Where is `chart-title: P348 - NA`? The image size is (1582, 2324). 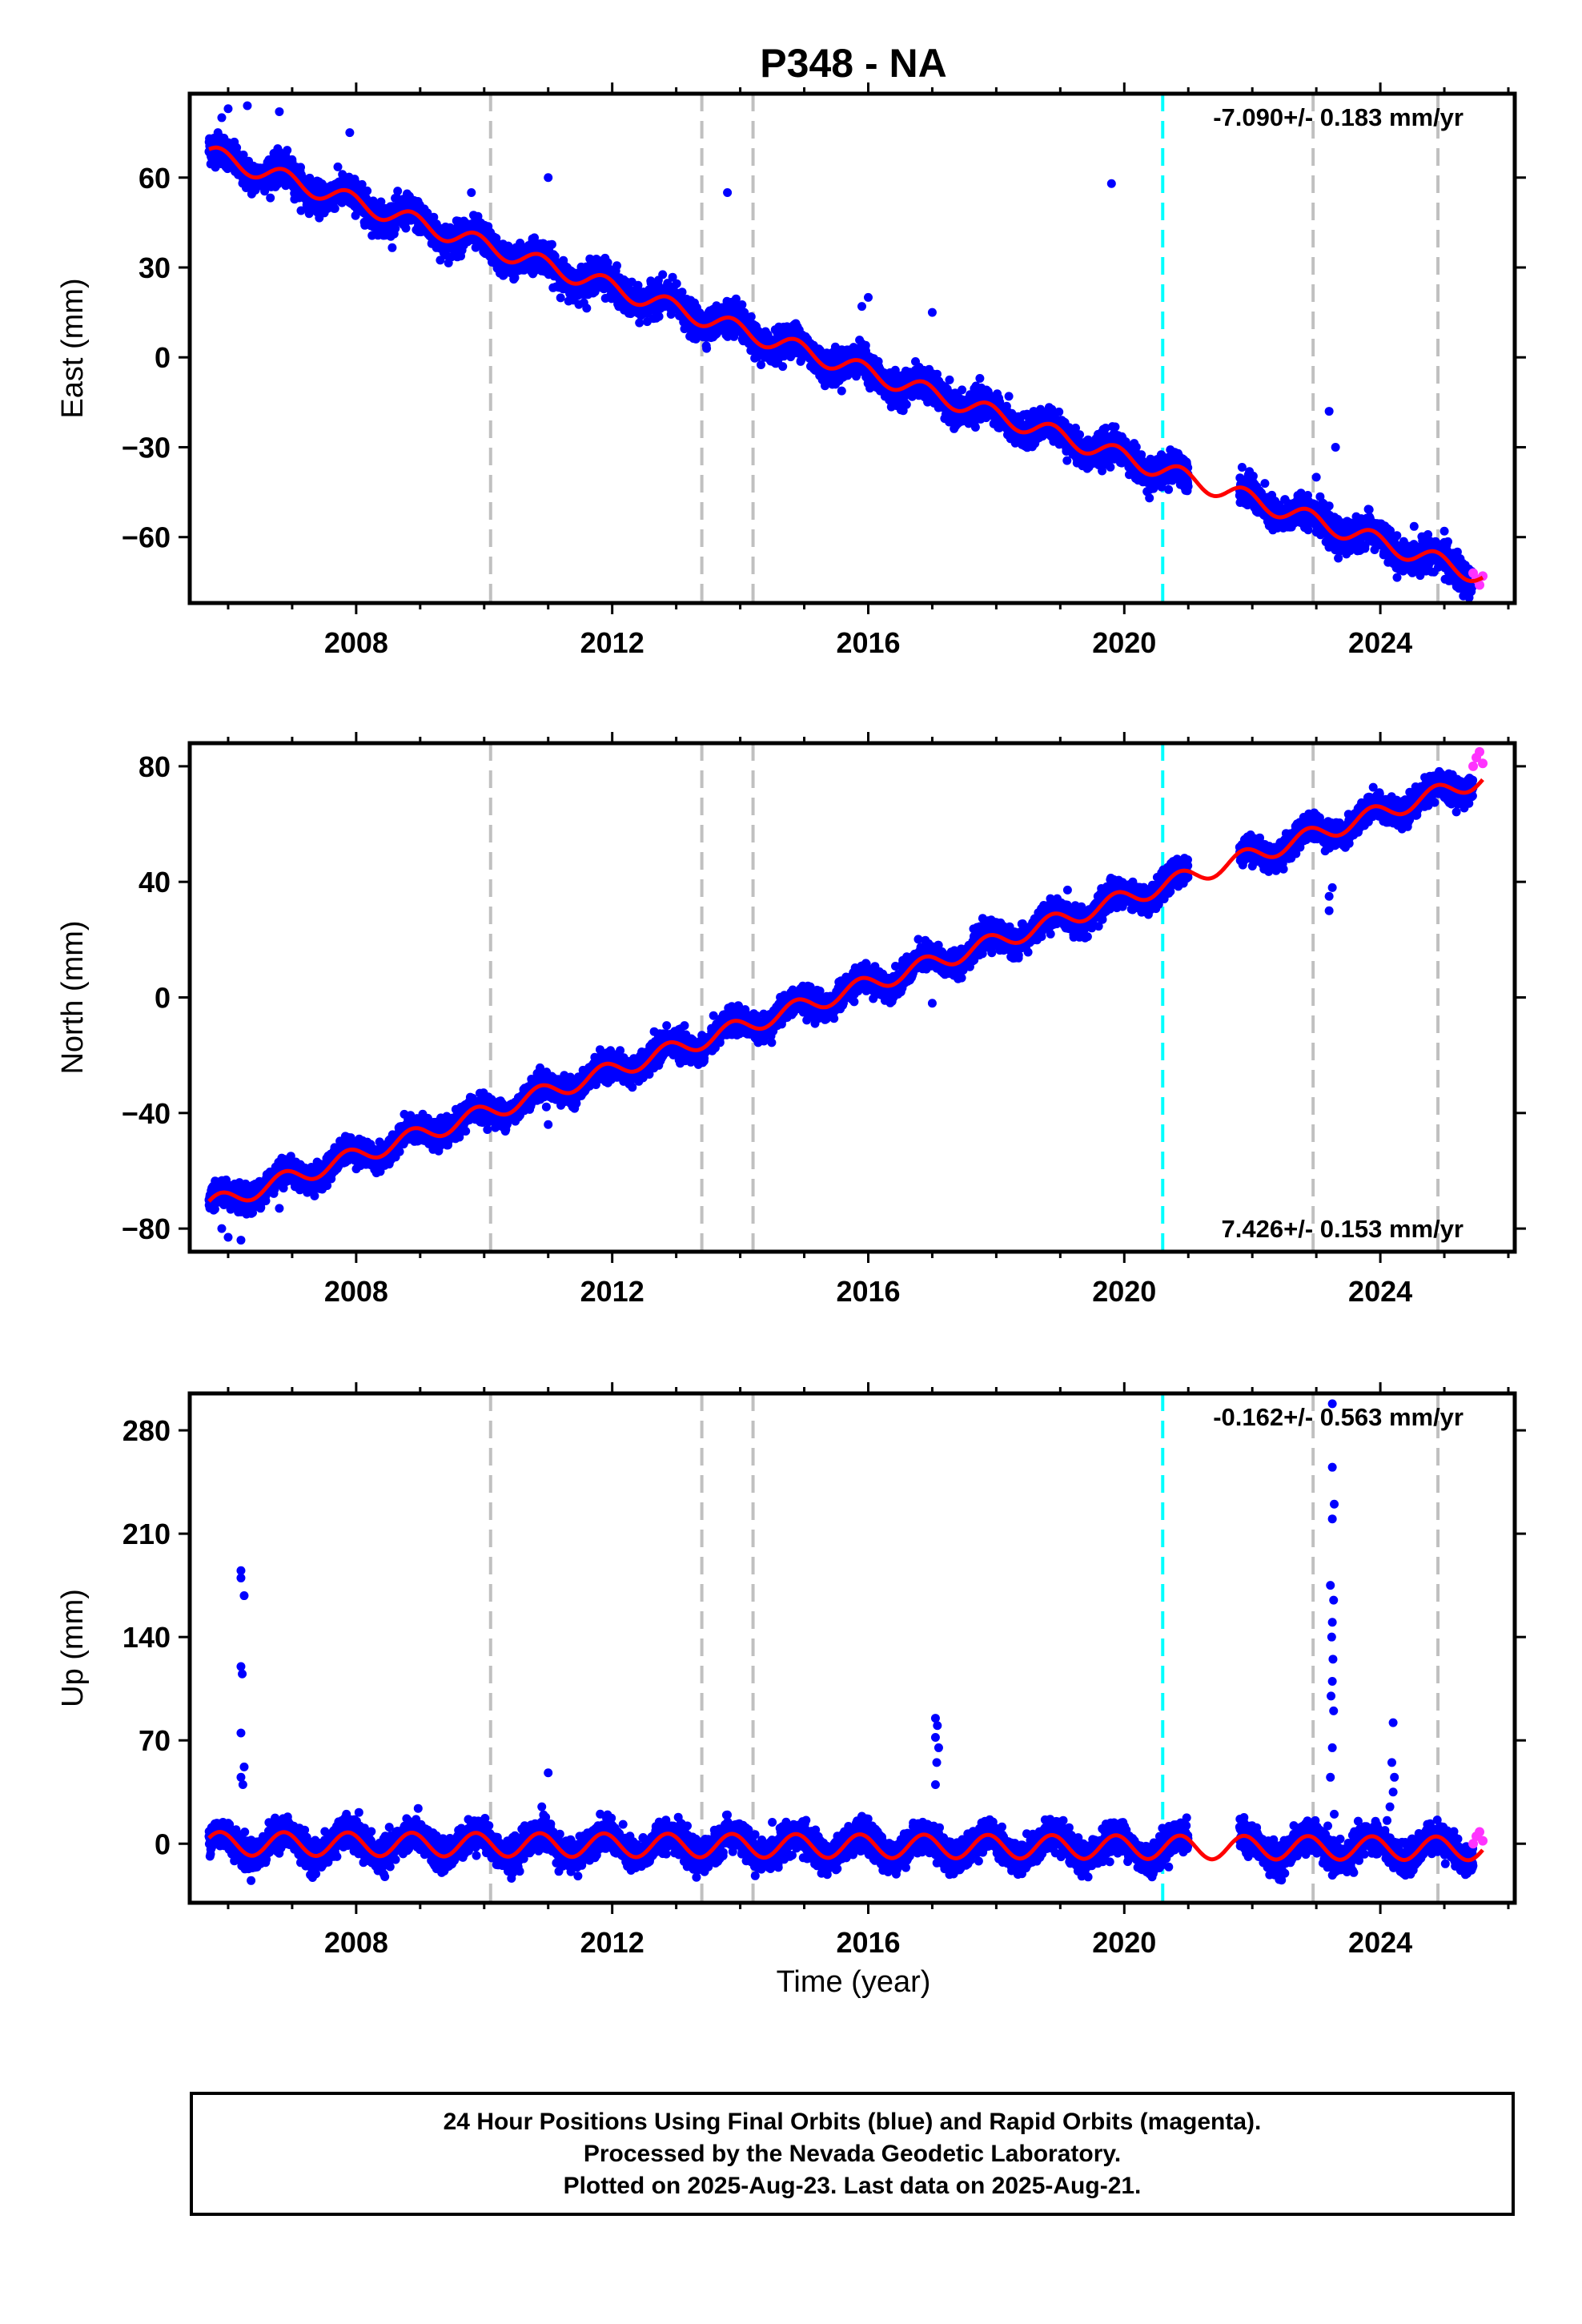
chart-title: P348 - NA is located at coordinates (853, 63).